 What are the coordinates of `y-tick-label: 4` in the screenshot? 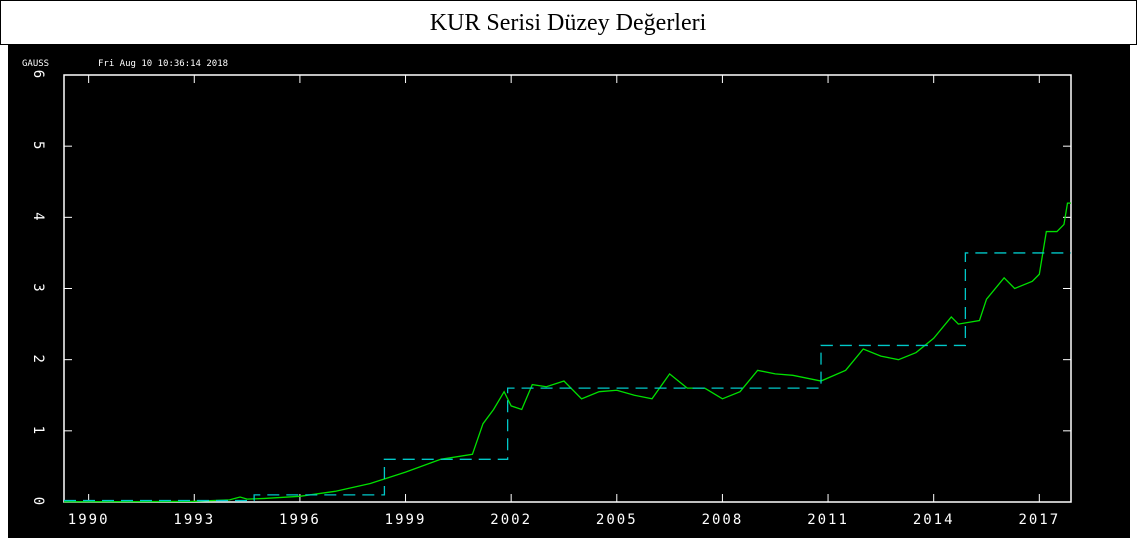 It's located at (38, 217).